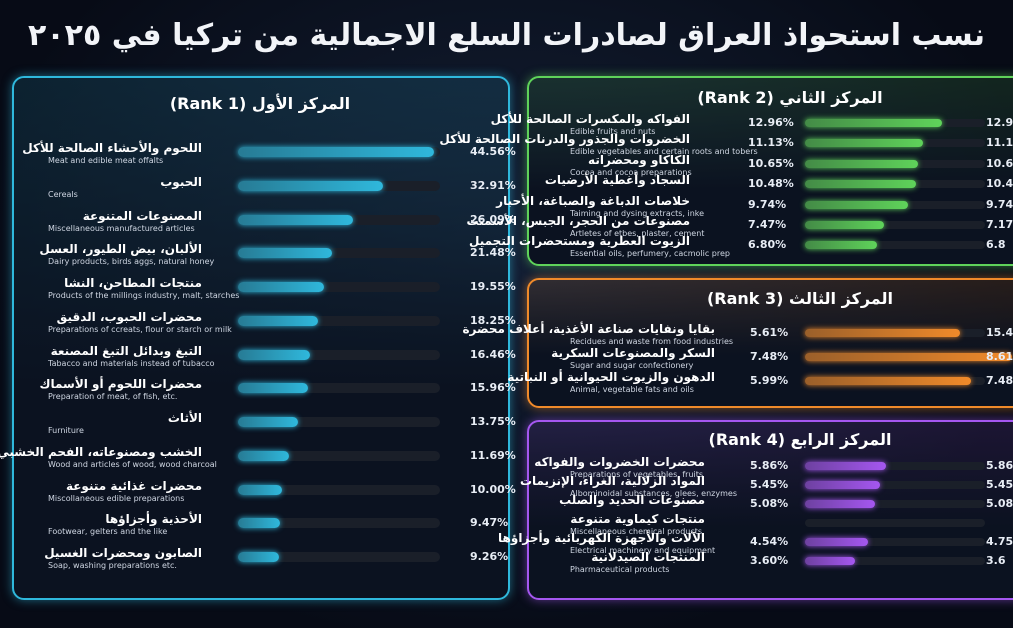 This screenshot has height=628, width=1013. Describe the element at coordinates (999, 503) in the screenshot. I see `value-label-right: 5.08` at that location.